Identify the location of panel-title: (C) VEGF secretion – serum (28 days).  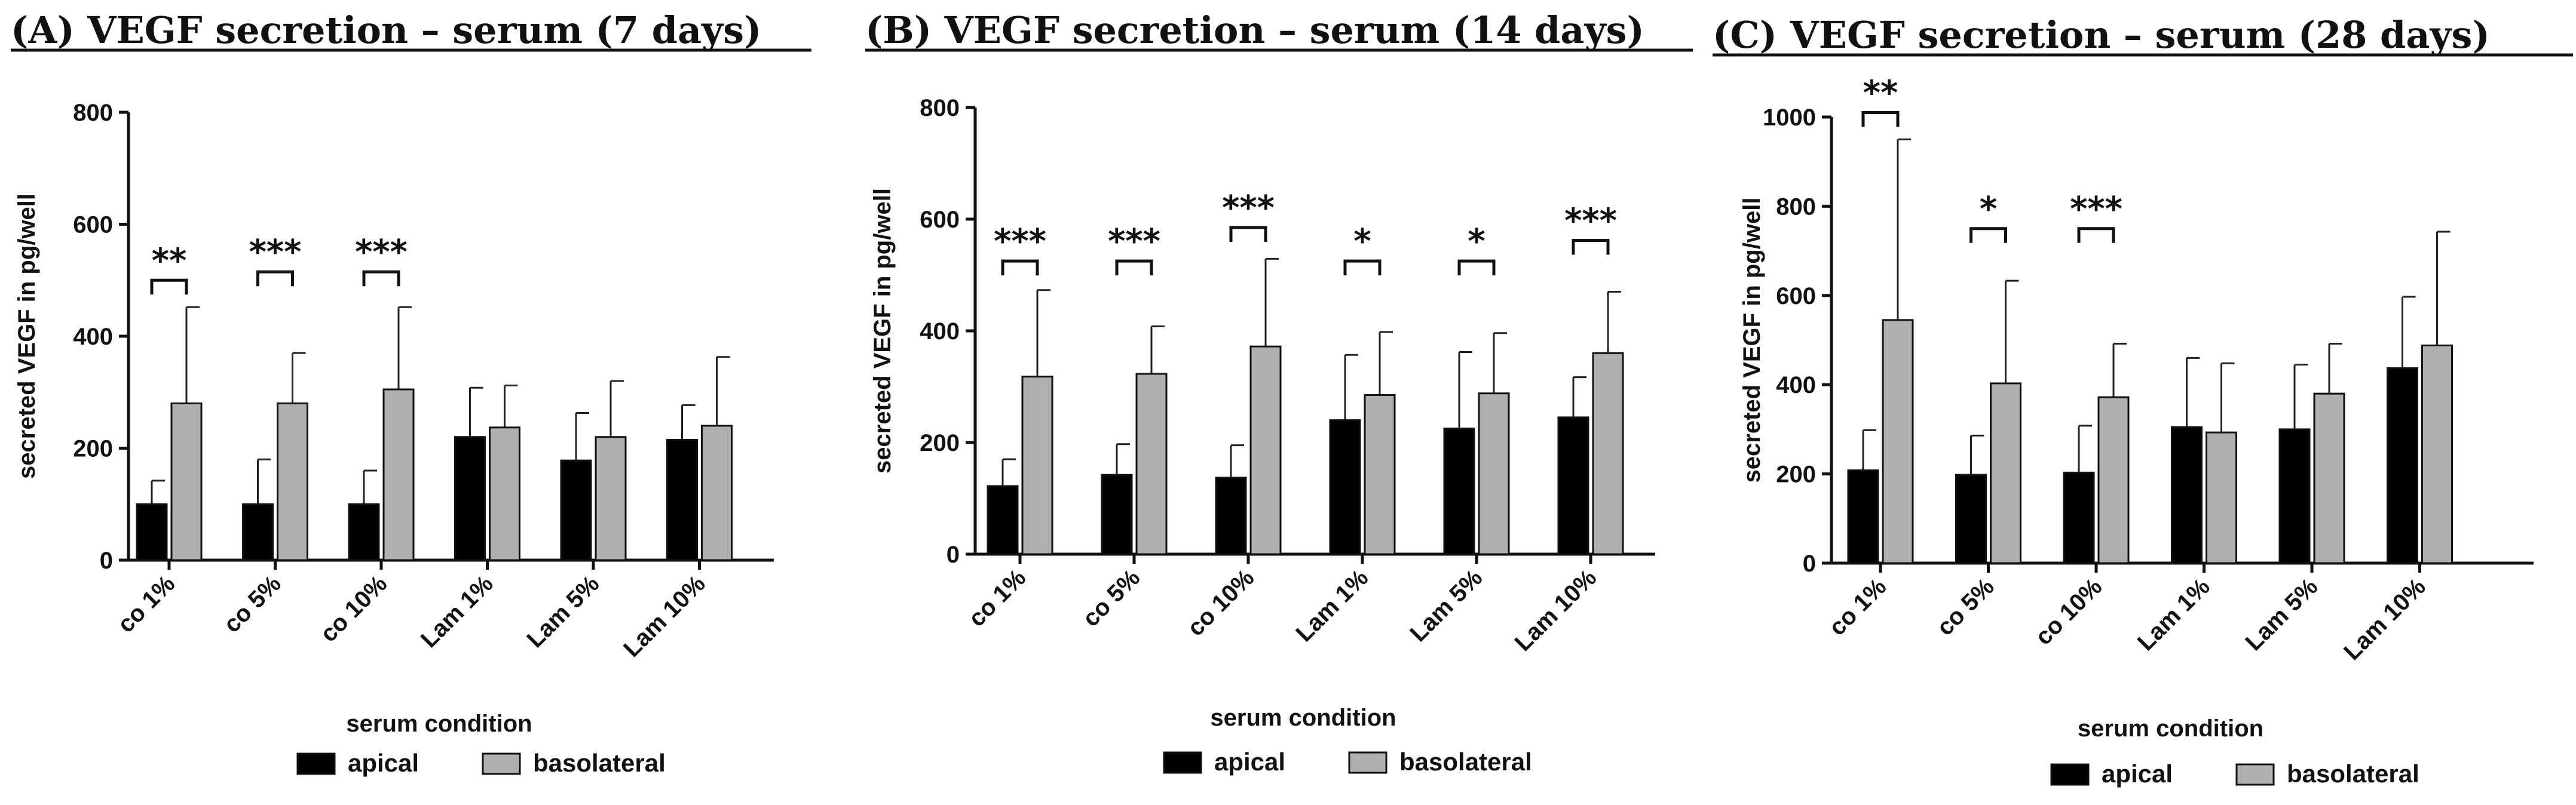
(2102, 35).